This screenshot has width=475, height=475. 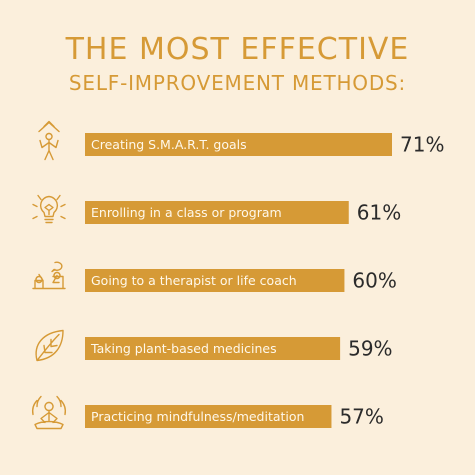 What do you see at coordinates (370, 349) in the screenshot?
I see `value-label-4: 59%` at bounding box center [370, 349].